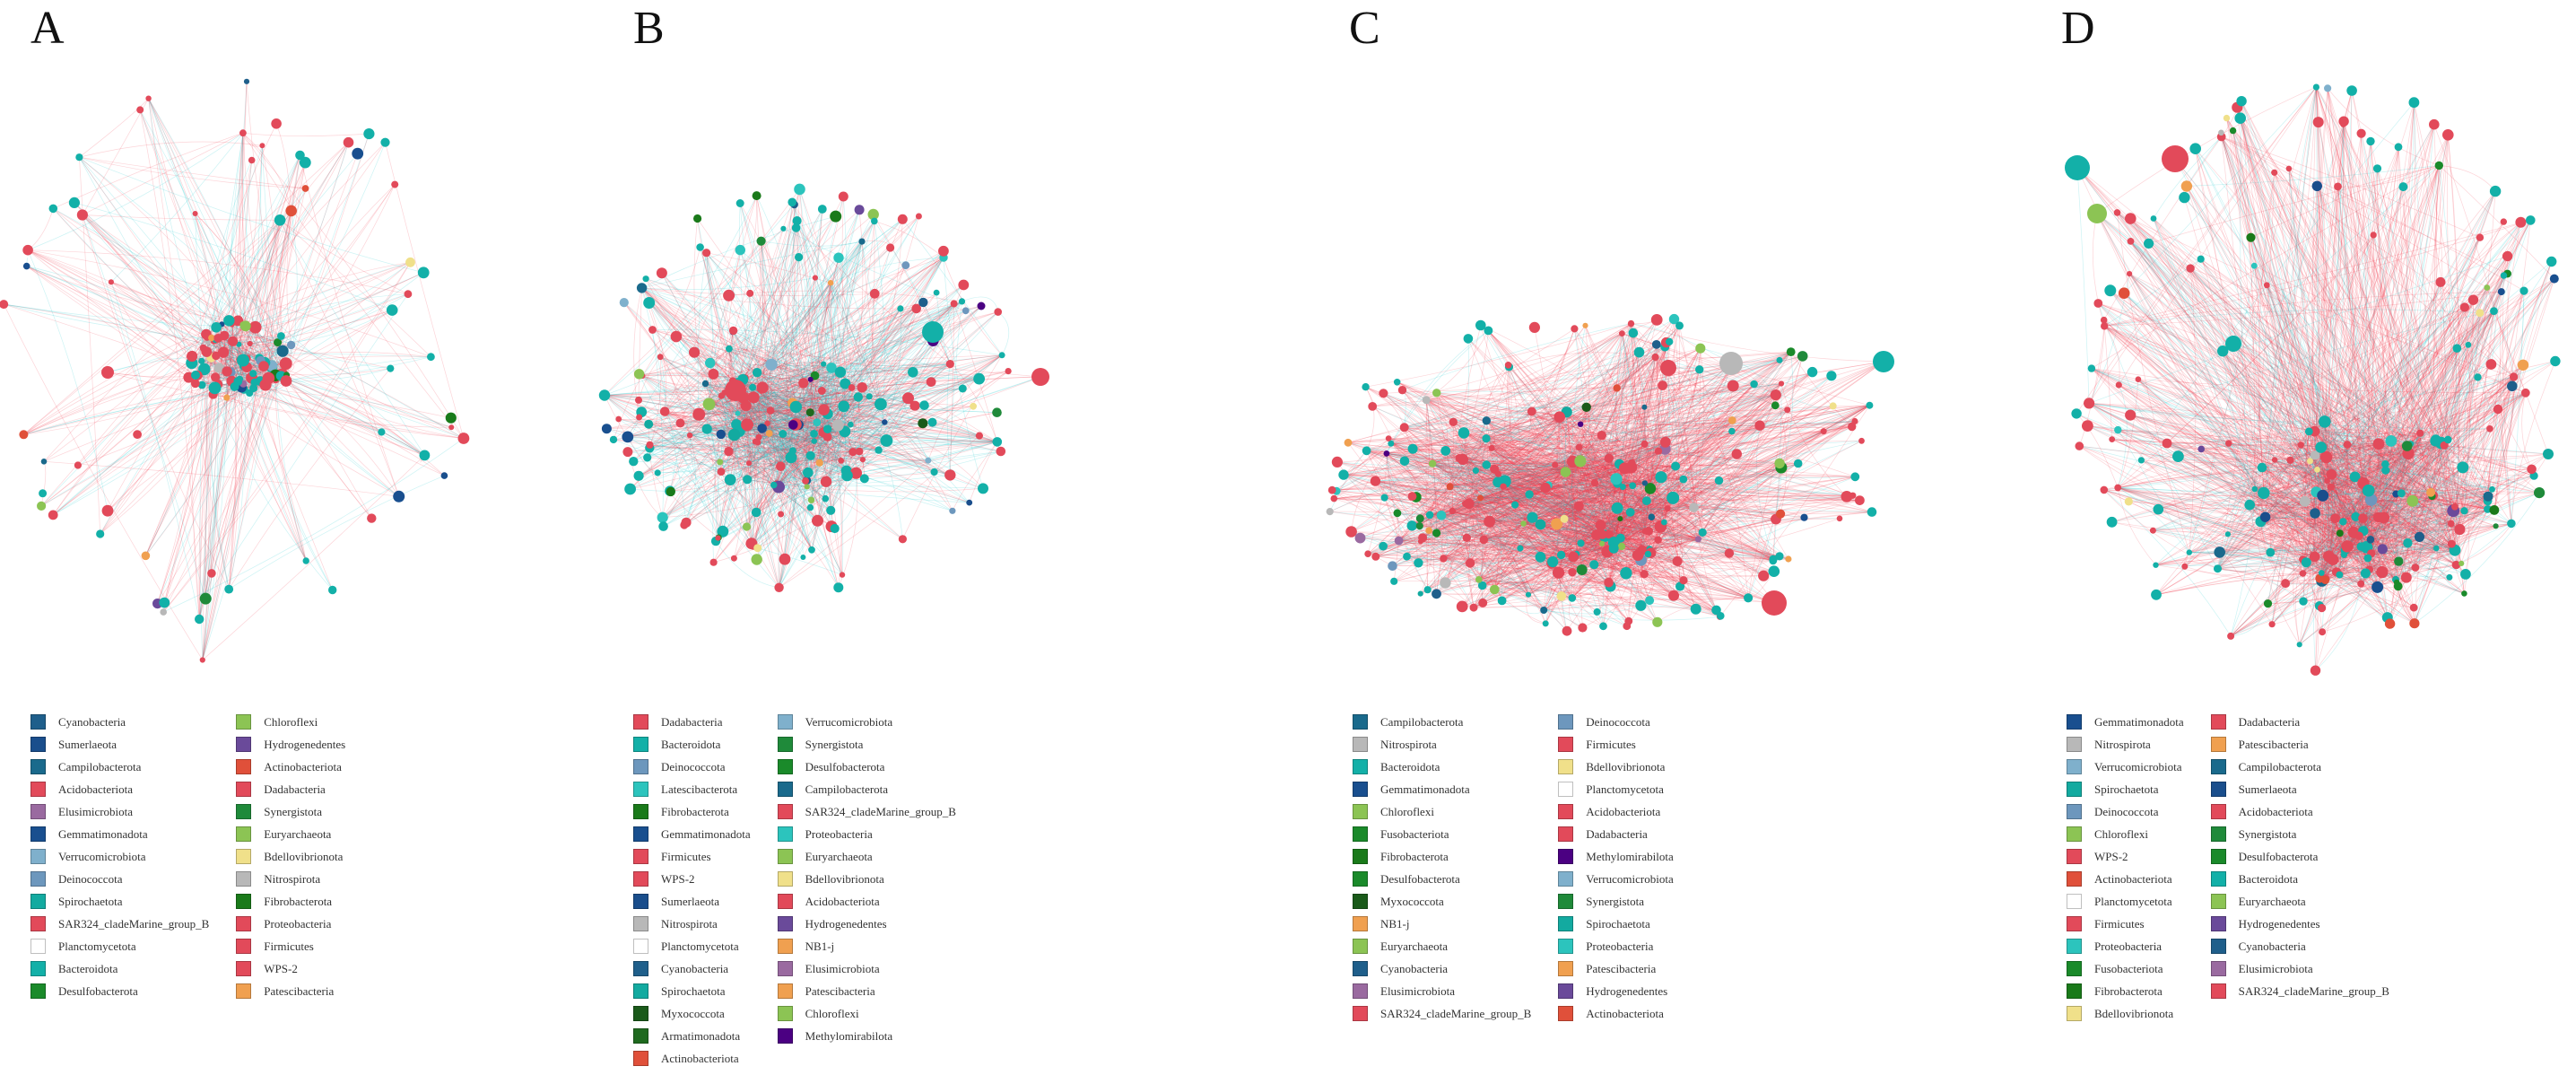  Describe the element at coordinates (96, 811) in the screenshot. I see `legend-label: Elusimicrobiota` at that location.